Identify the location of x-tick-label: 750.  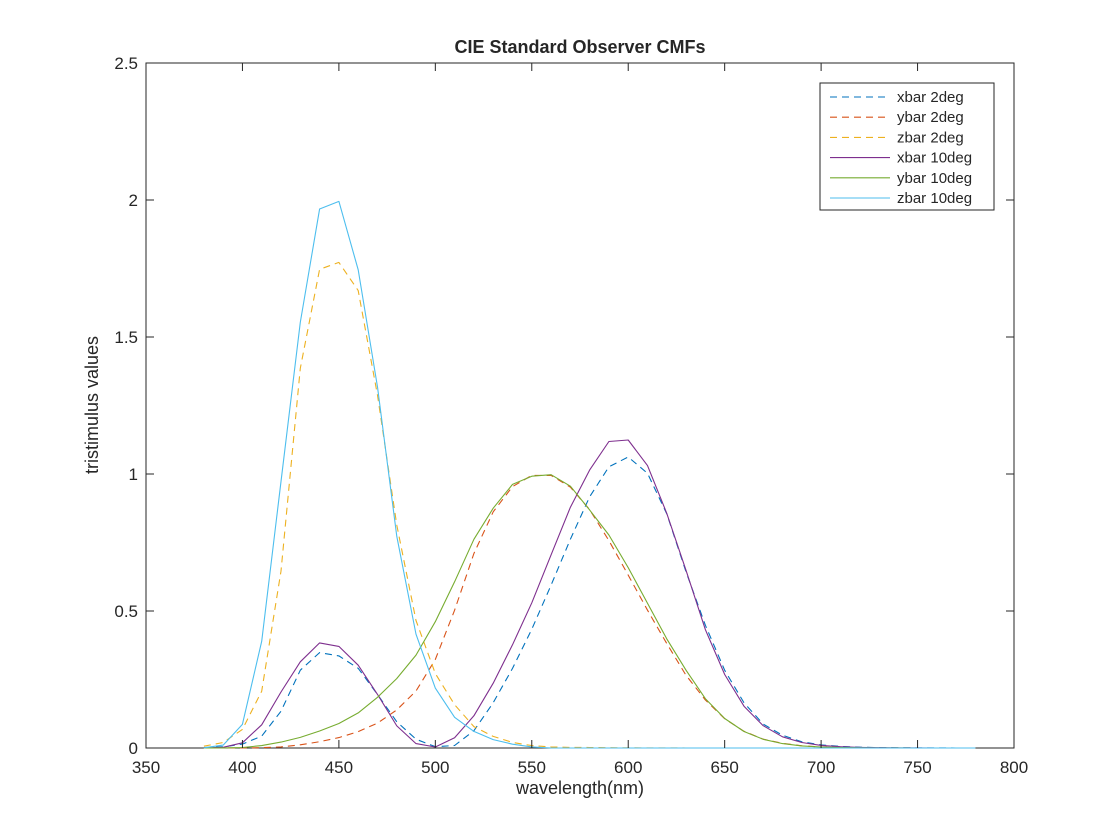
(917, 767).